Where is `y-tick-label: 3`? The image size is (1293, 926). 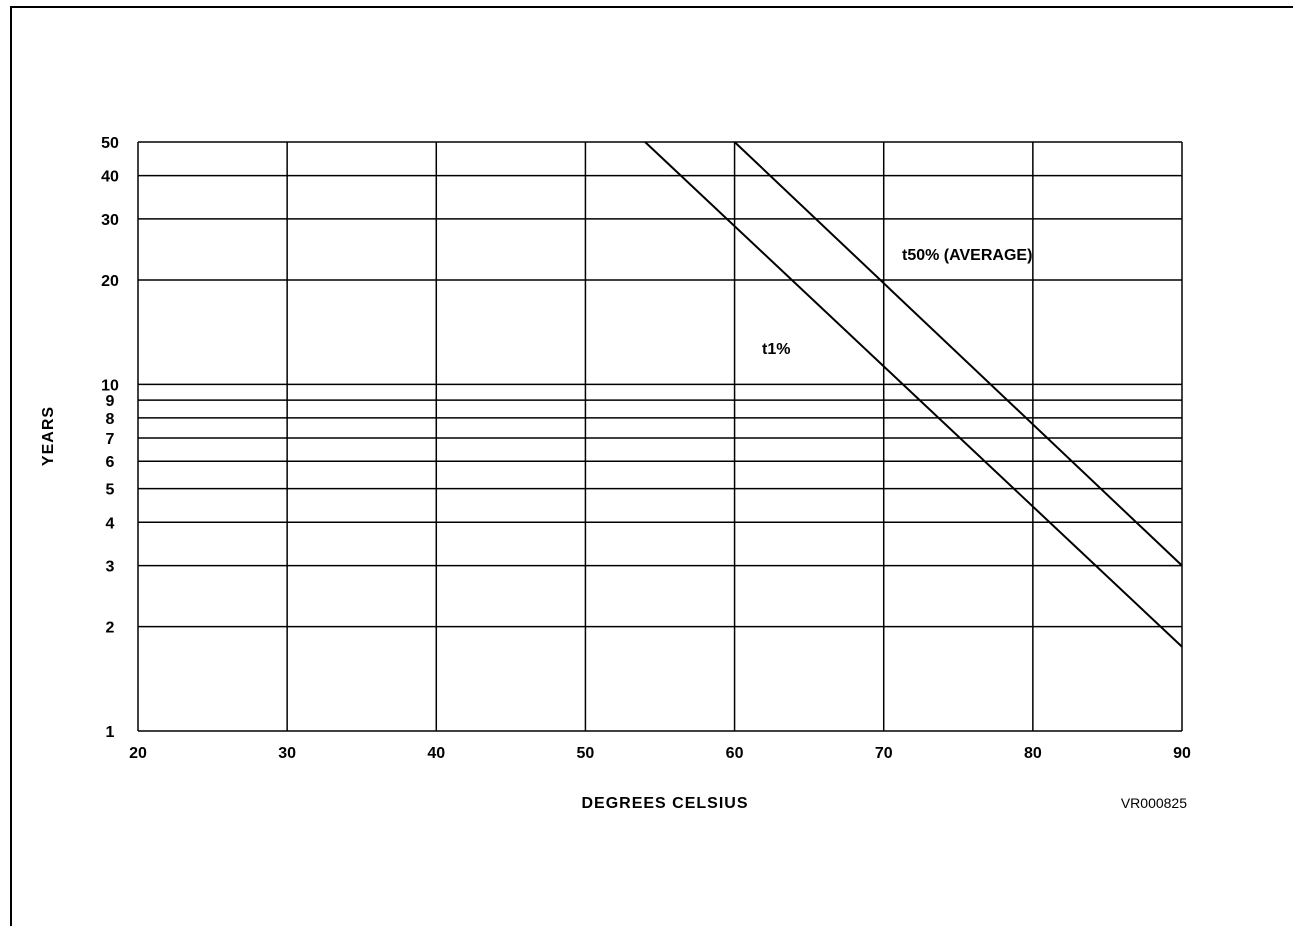
y-tick-label: 3 is located at coordinates (110, 567).